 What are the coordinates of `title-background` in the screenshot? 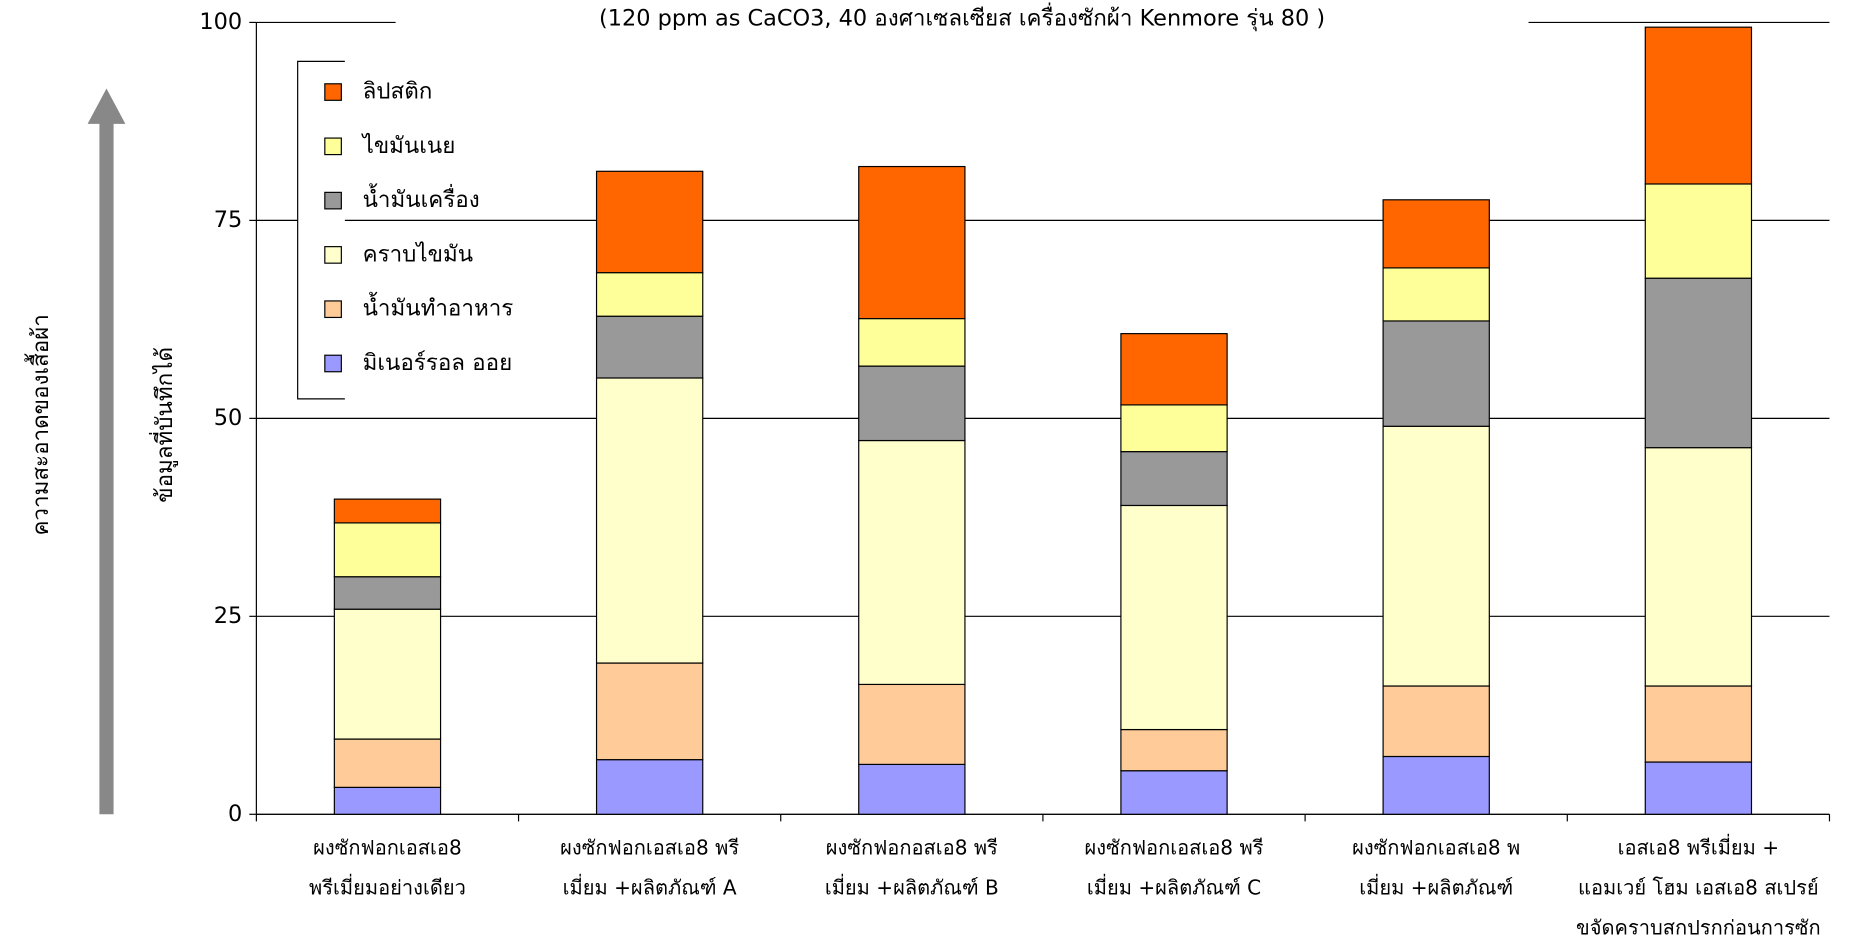 It's located at (962, 19).